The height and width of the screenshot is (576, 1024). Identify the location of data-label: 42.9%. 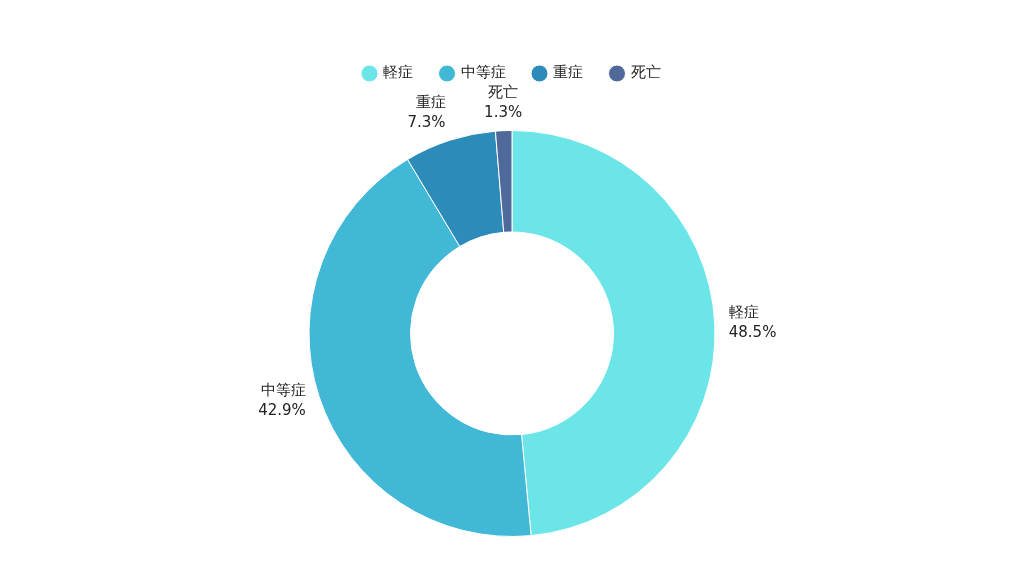
(282, 410).